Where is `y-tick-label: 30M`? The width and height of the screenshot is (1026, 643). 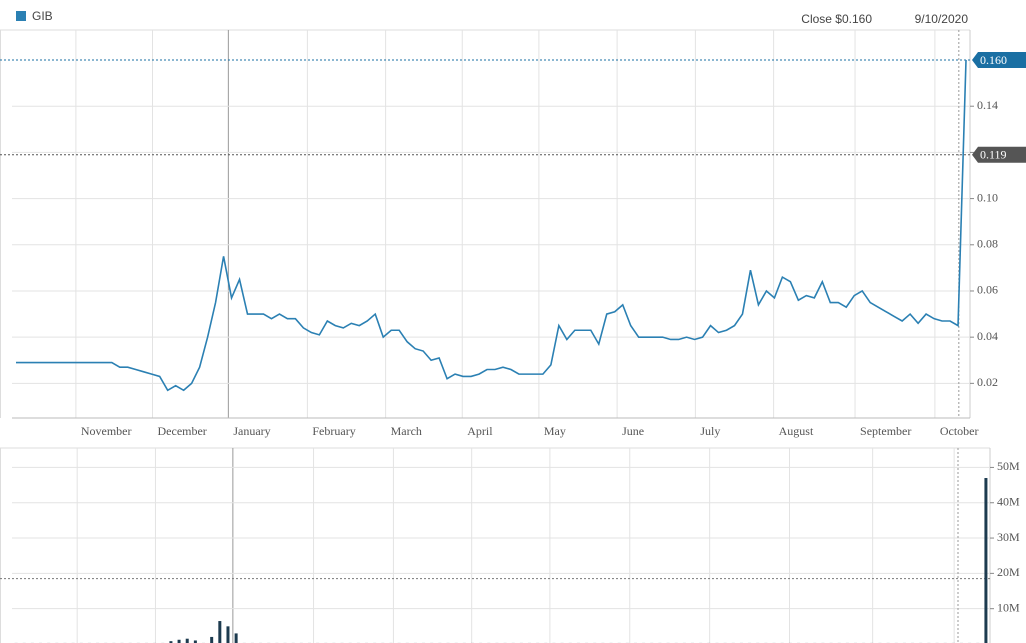 y-tick-label: 30M is located at coordinates (1008, 537).